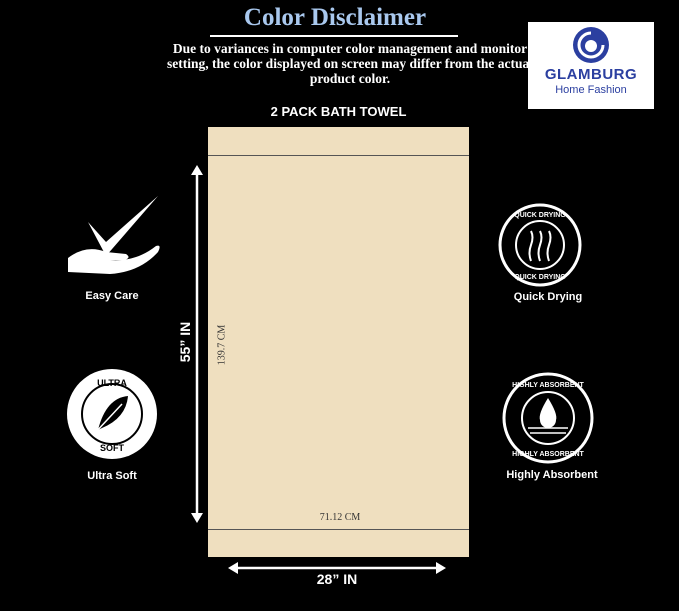  Describe the element at coordinates (548, 297) in the screenshot. I see `feature-label-quick-drying: Quick Drying` at that location.